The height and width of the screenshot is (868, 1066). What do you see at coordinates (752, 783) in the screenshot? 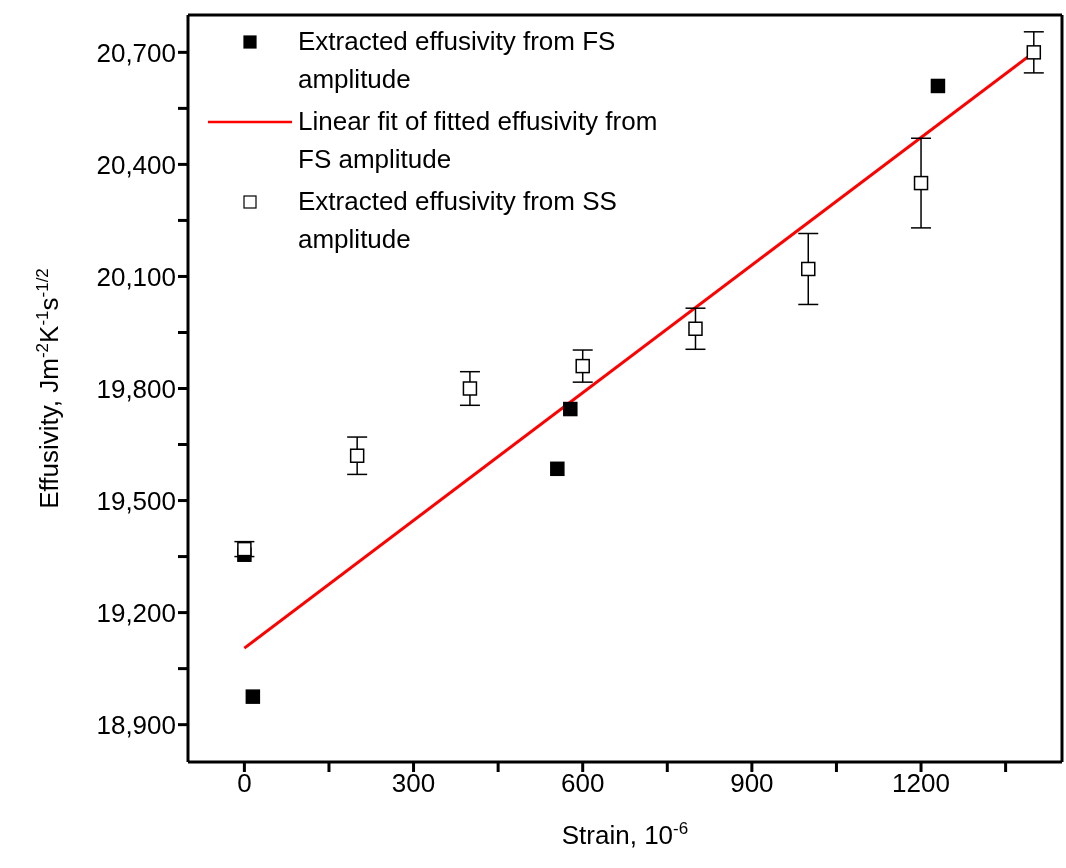
I see `x-tick-label: 900` at bounding box center [752, 783].